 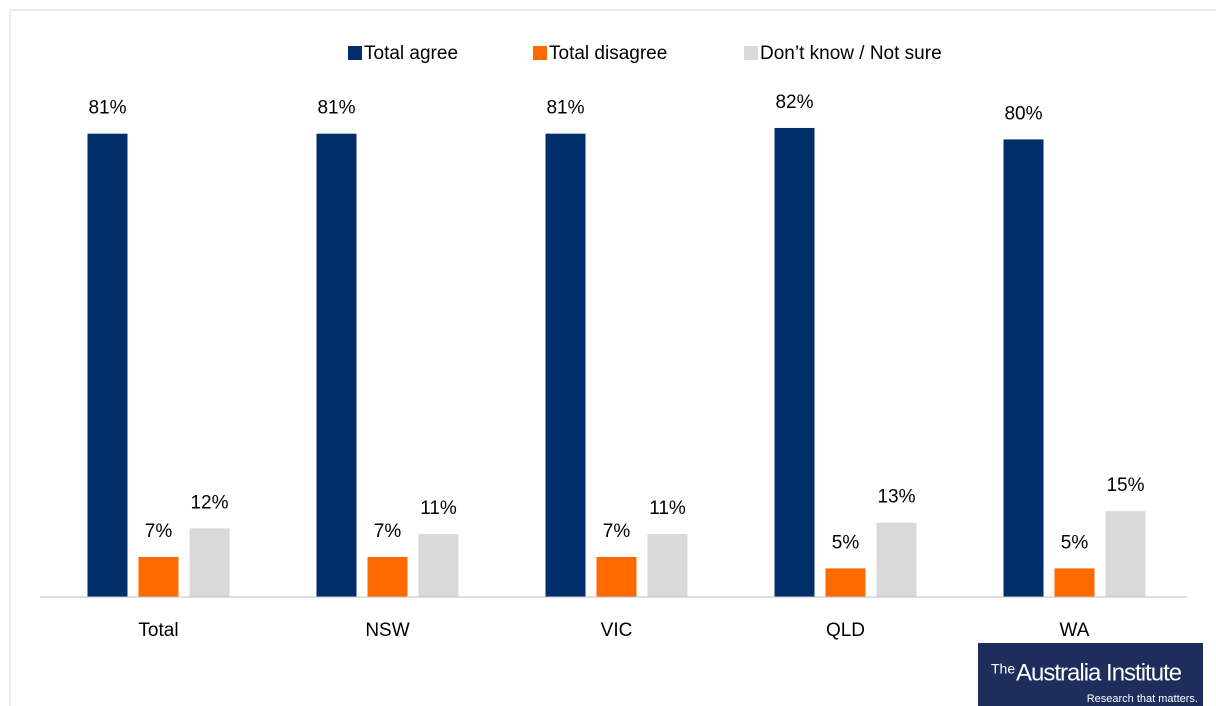 I want to click on x-tick-label: NSW, so click(x=387, y=630).